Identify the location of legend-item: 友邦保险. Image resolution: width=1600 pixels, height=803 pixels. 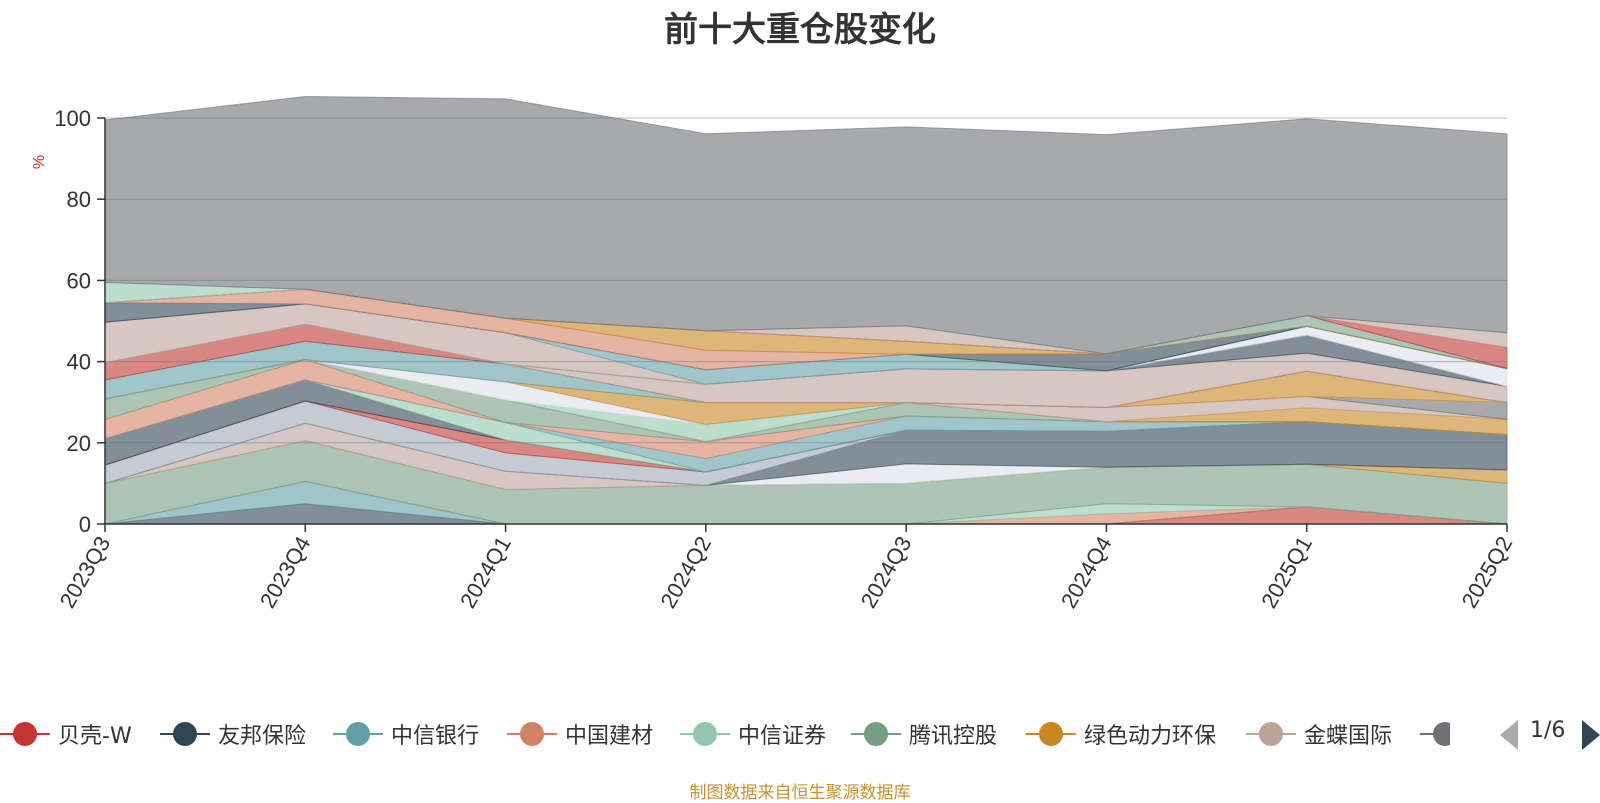
(233, 734).